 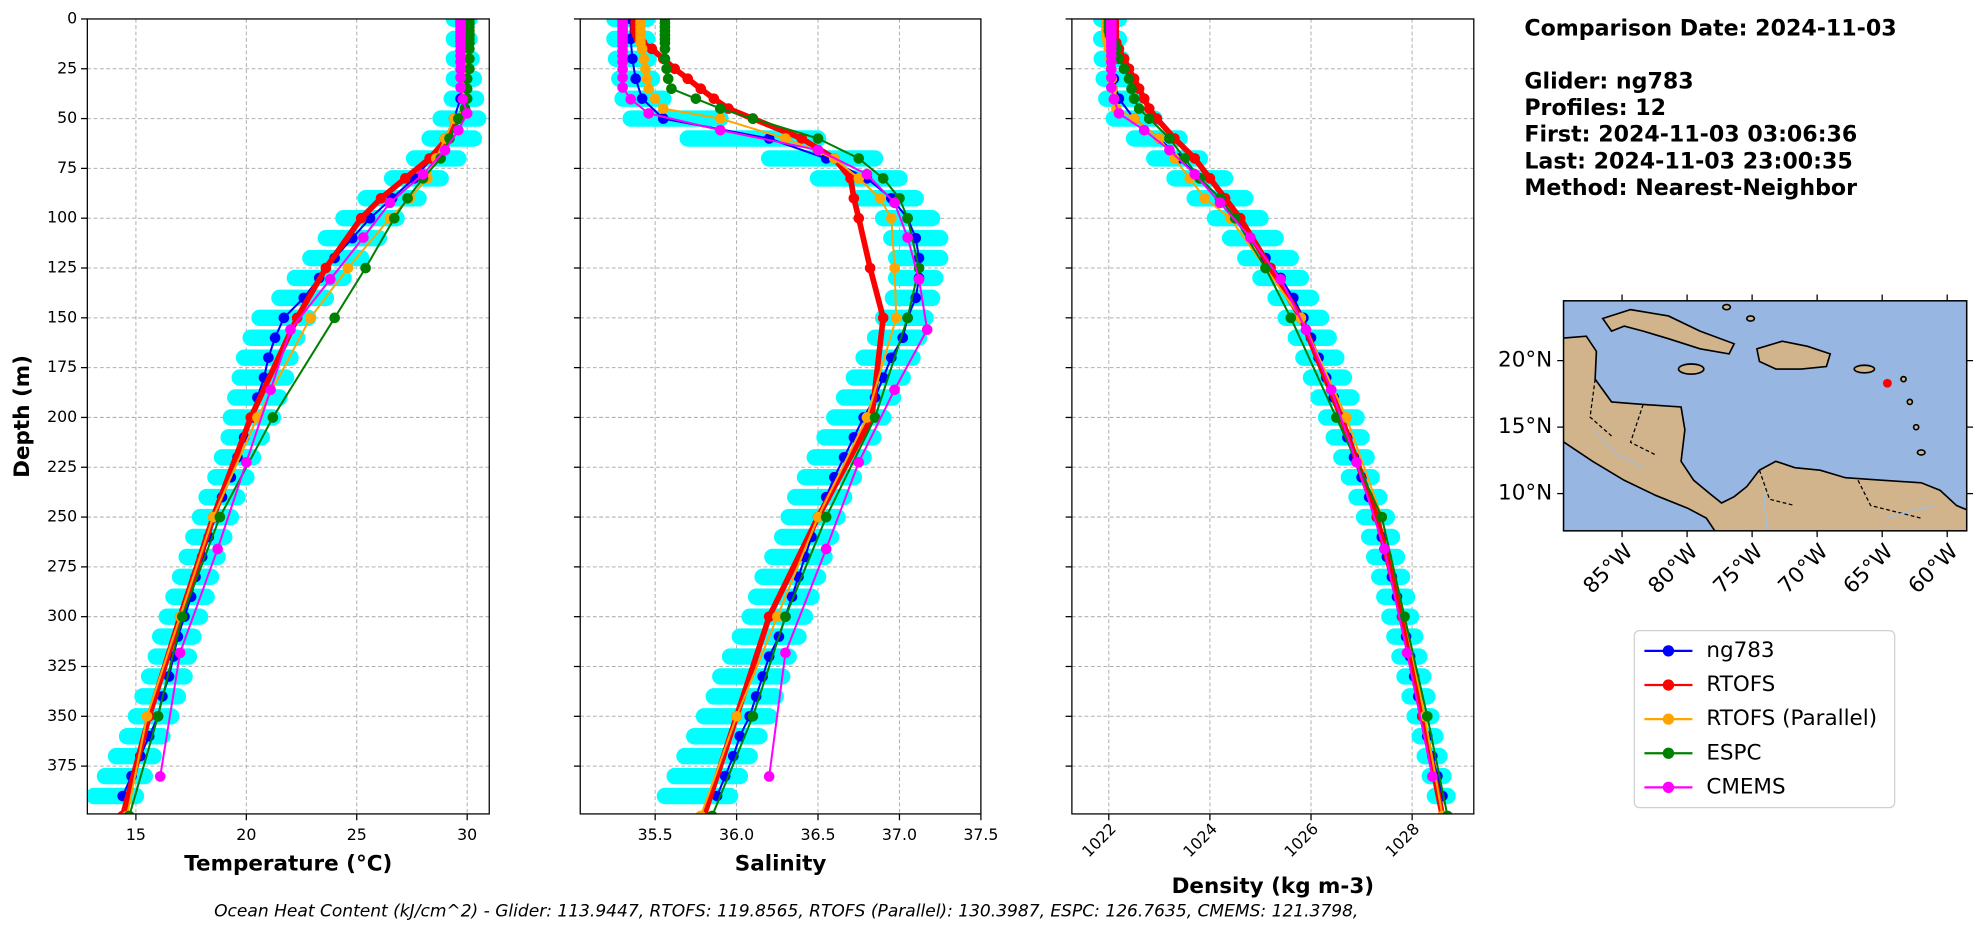 I want to click on x-tick-label: 37.0, so click(x=899, y=834).